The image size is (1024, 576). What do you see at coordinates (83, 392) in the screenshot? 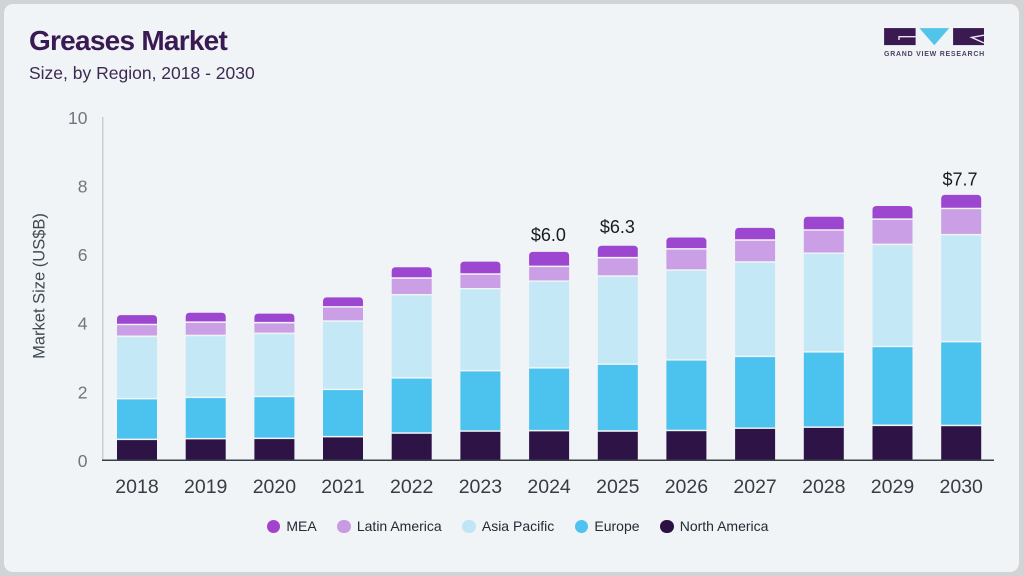
I see `svg-text: 2` at bounding box center [83, 392].